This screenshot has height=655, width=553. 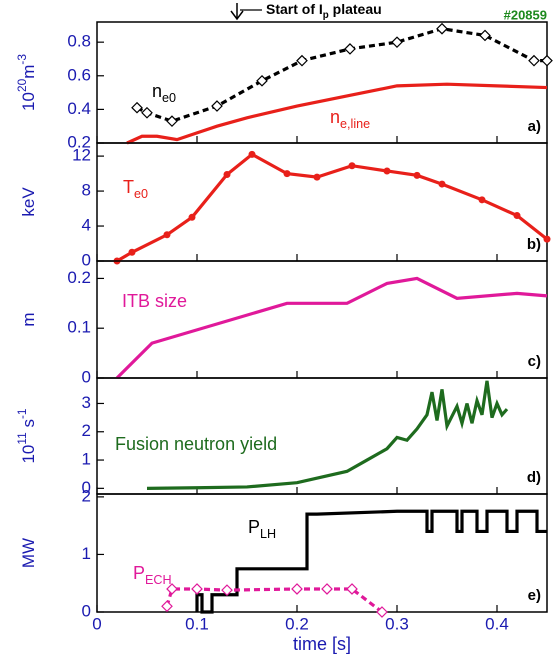 What do you see at coordinates (79, 141) in the screenshot?
I see `y-tick-label: 0.2` at bounding box center [79, 141].